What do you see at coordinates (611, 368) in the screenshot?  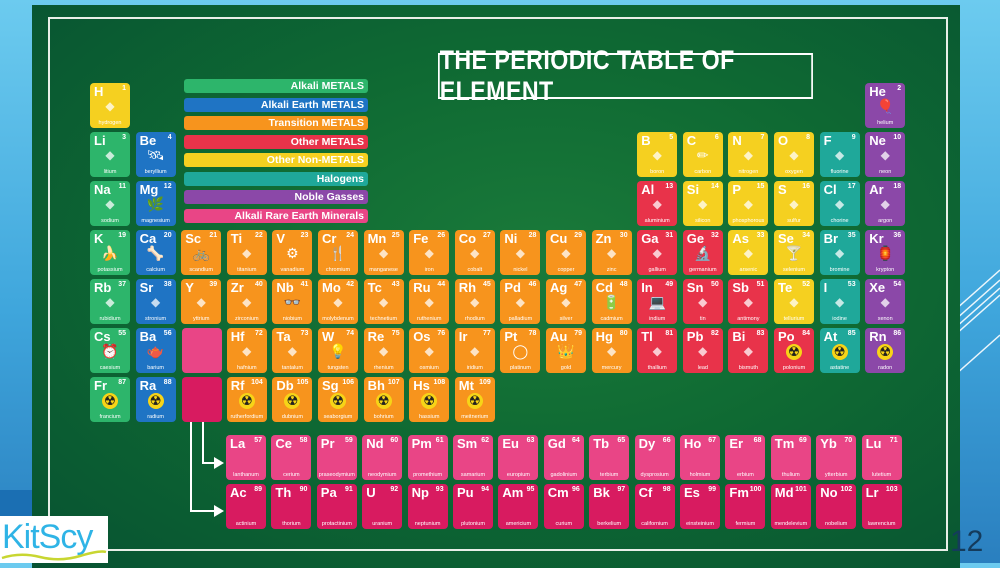 I see `element-name: mercury` at bounding box center [611, 368].